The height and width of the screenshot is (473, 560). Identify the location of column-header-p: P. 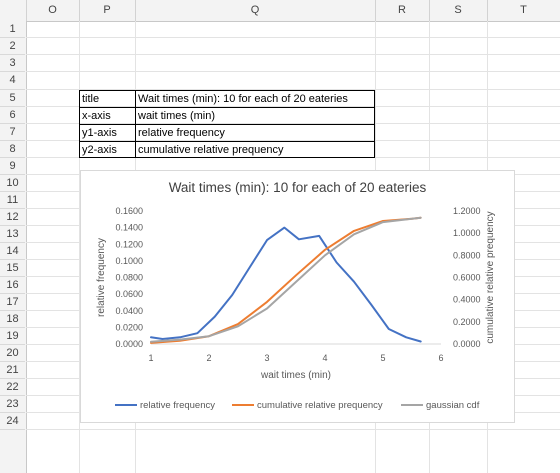
(107, 10).